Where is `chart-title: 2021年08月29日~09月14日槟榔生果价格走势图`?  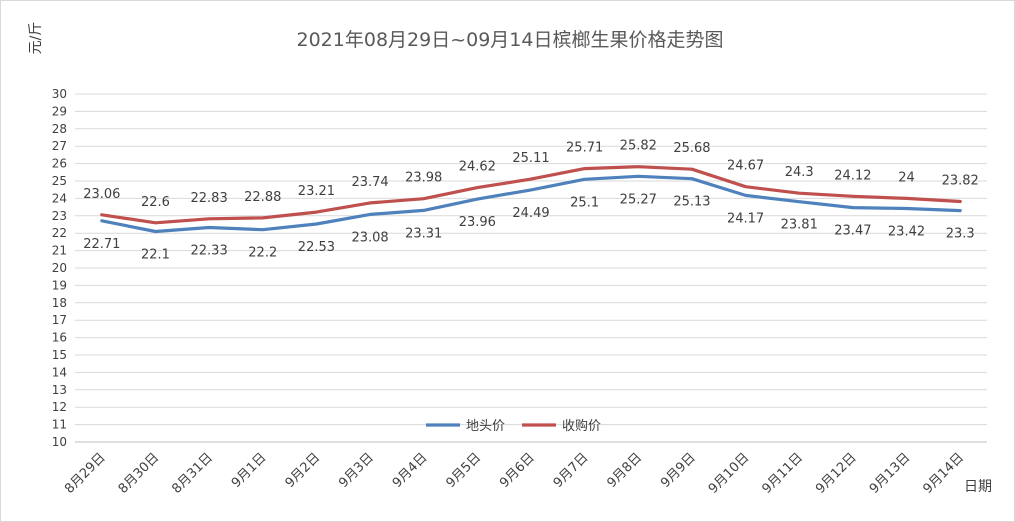 chart-title: 2021年08月29日~09月14日槟榔生果价格走势图 is located at coordinates (510, 40).